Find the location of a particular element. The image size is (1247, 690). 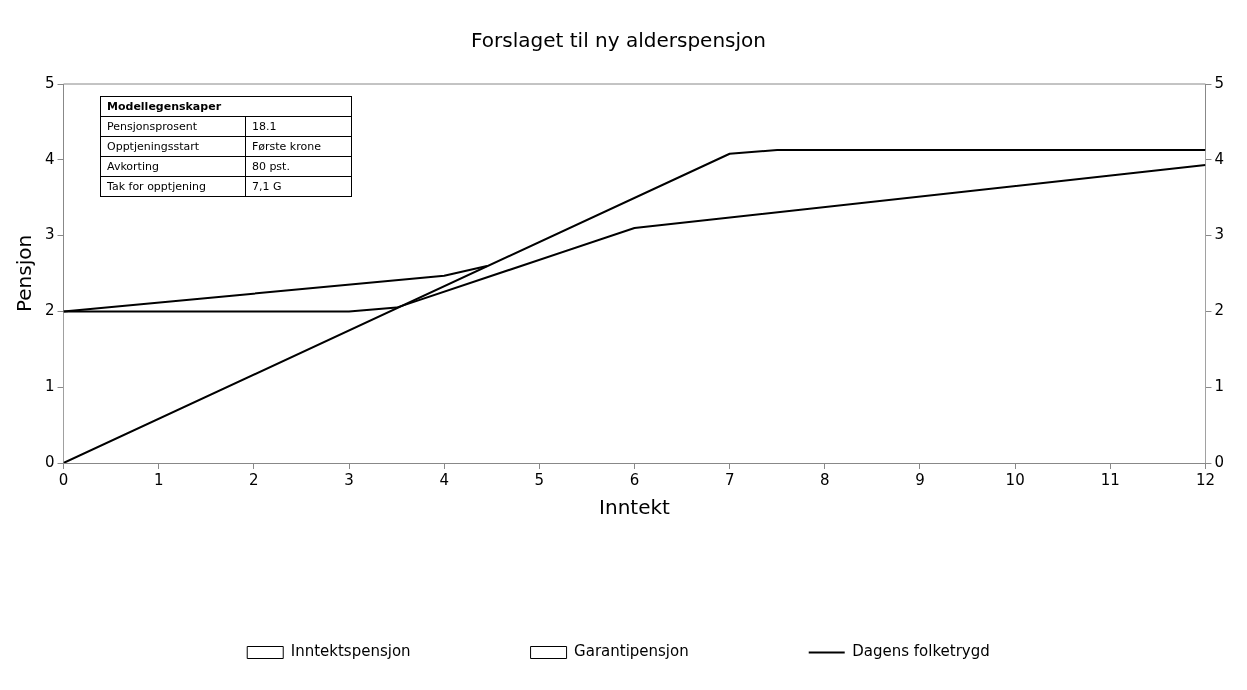

annotation: 80 pst. is located at coordinates (298, 166).